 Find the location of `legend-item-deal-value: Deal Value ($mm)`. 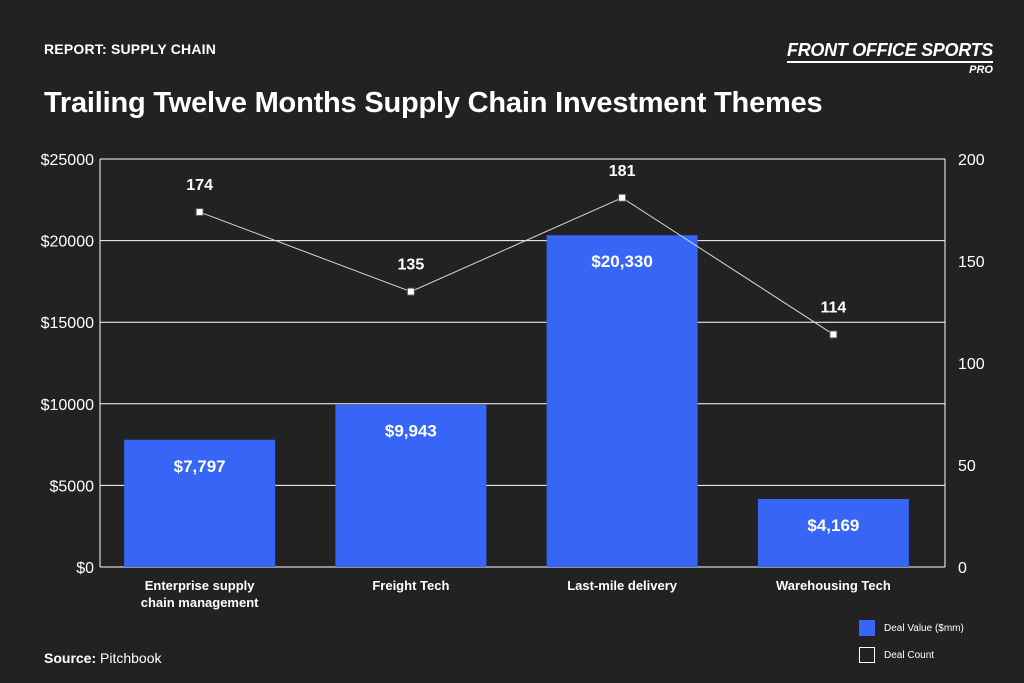

legend-item-deal-value: Deal Value ($mm) is located at coordinates (911, 628).